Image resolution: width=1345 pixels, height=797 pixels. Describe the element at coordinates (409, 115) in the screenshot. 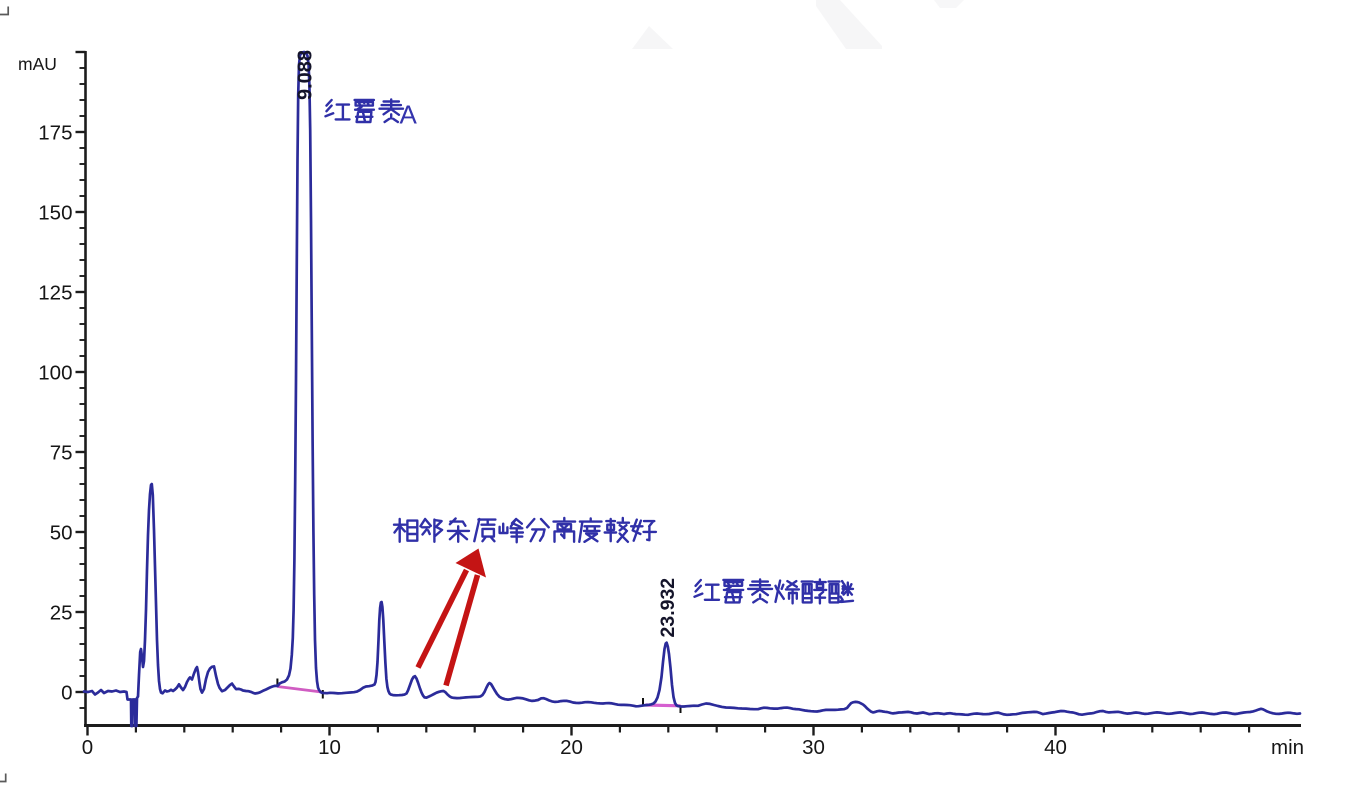

I see `svg-text: A` at that location.